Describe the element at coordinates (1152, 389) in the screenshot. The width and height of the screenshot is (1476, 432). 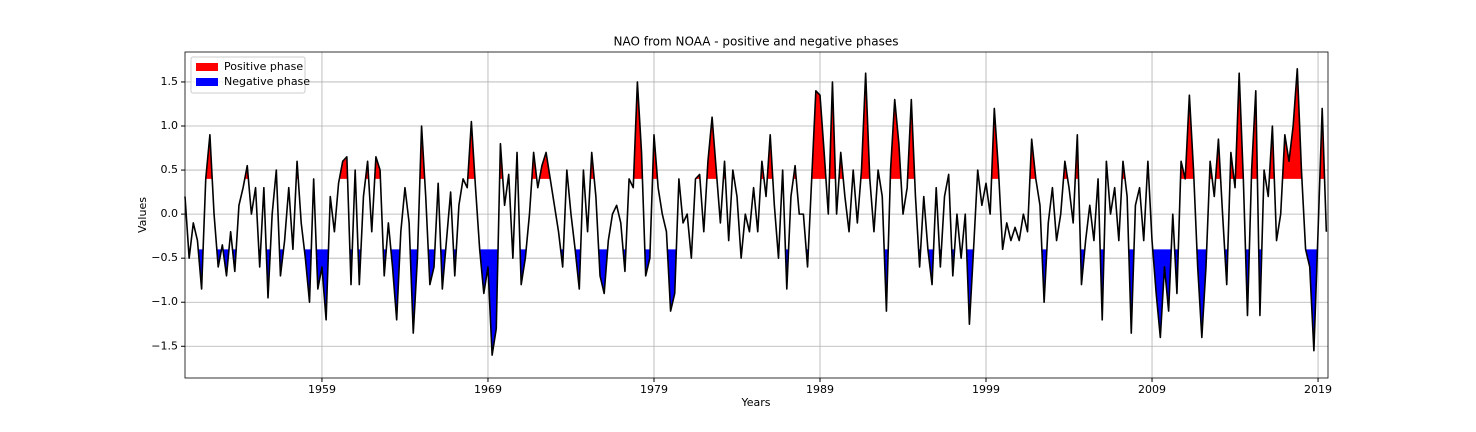
I see `x-tick-label: 2009` at that location.